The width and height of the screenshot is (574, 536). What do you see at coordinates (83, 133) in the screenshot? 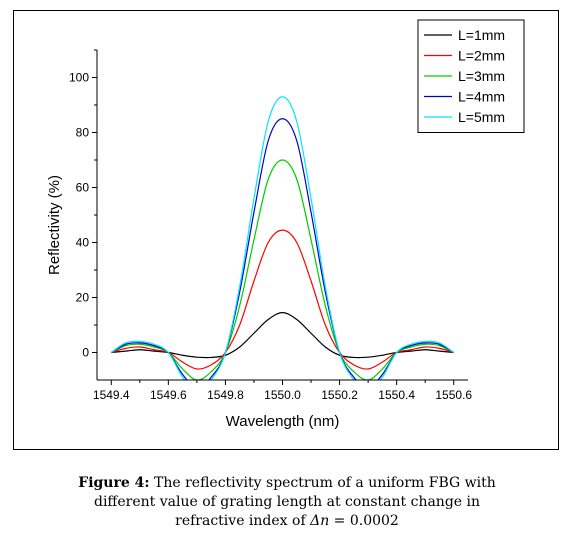
I see `y-tick-label: 80` at bounding box center [83, 133].